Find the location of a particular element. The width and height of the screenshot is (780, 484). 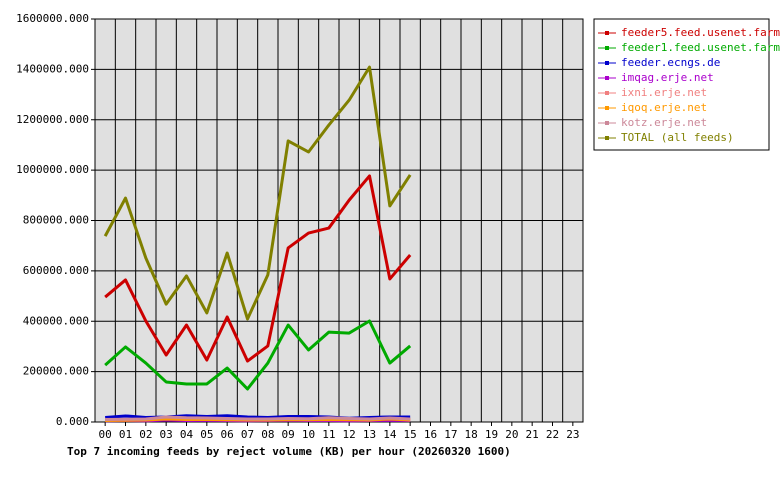

x-tick-label: 15 is located at coordinates (410, 434).